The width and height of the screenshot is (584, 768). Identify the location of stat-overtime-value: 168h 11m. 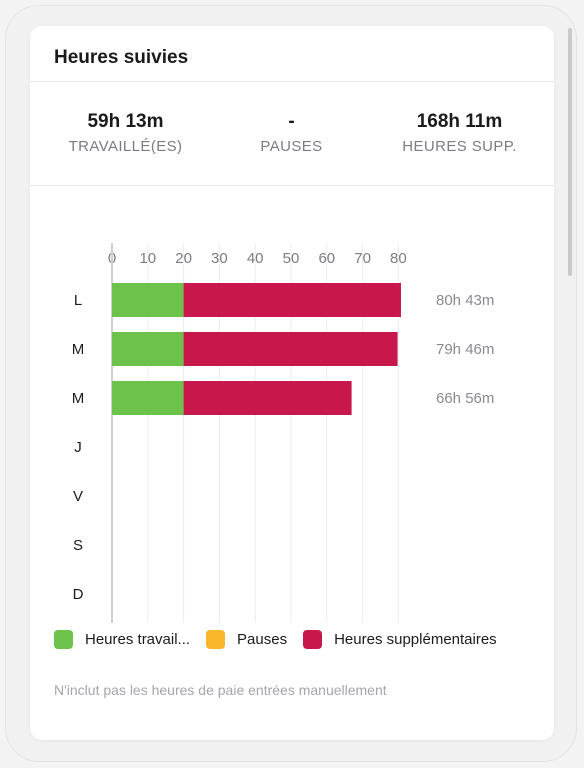
(459, 121).